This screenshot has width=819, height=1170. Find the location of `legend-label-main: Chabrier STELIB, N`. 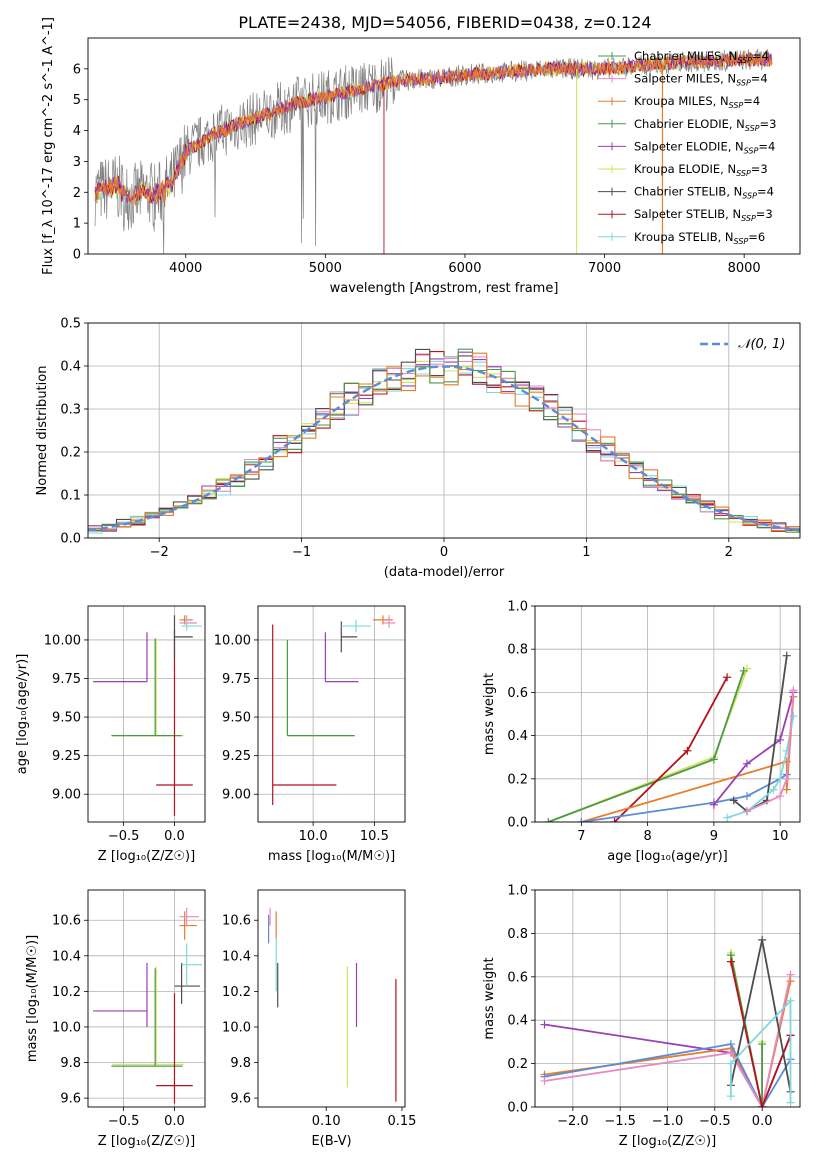

legend-label-main: Chabrier STELIB, N is located at coordinates (688, 192).